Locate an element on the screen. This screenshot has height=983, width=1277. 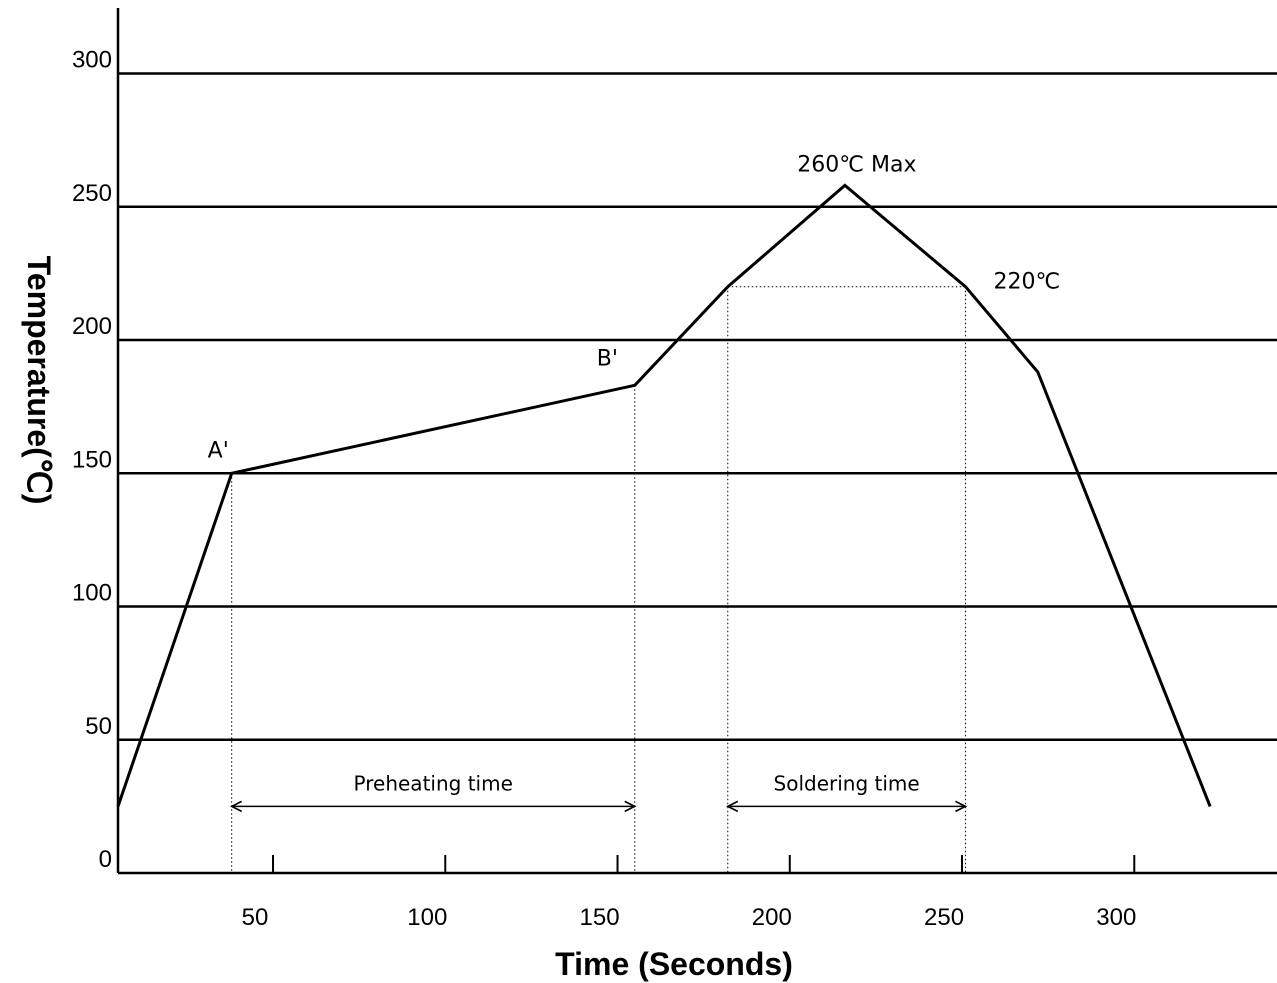
x-tick-label: 50 is located at coordinates (255, 917).